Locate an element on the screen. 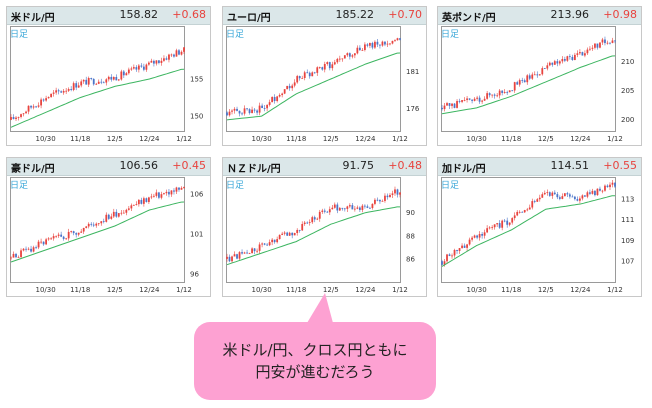 Image resolution: width=652 pixels, height=408 pixels. pair-name: ＮＺドル/円 is located at coordinates (254, 169).